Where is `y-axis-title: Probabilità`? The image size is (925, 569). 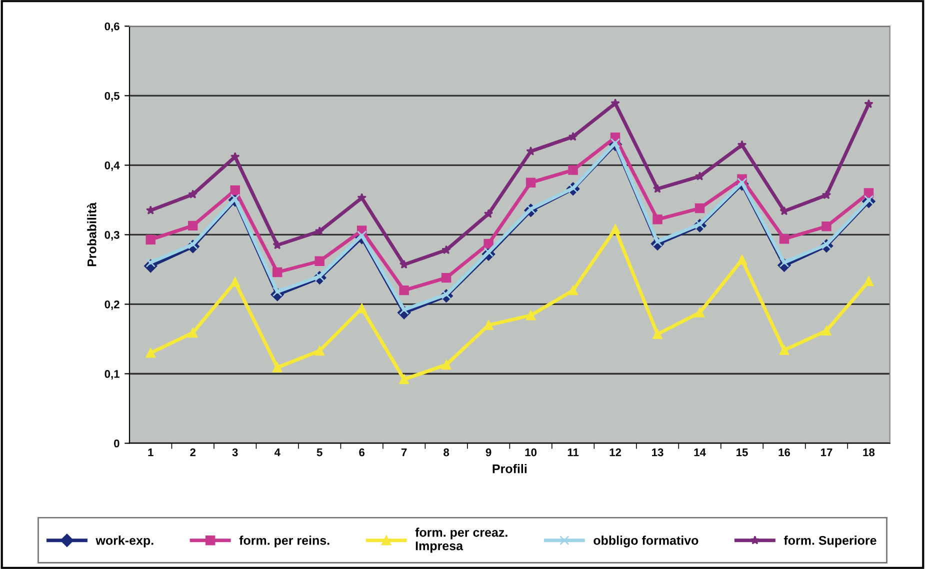 y-axis-title: Probabilità is located at coordinates (91, 234).